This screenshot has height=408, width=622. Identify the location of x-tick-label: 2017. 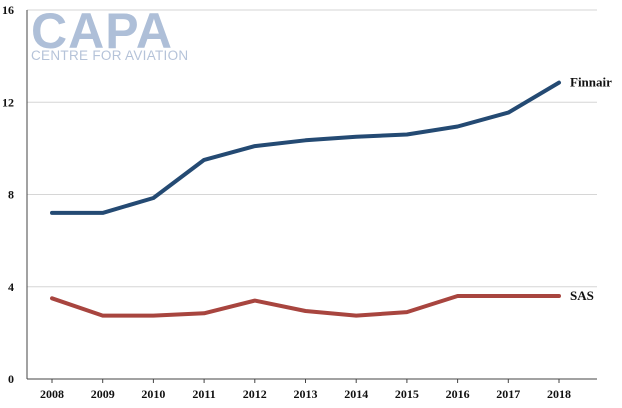
(508, 394).